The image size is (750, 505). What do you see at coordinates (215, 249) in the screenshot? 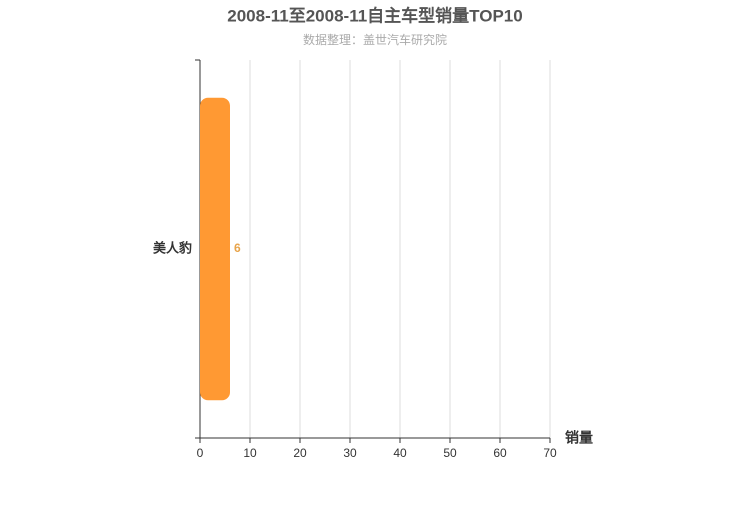
I see `bar` at bounding box center [215, 249].